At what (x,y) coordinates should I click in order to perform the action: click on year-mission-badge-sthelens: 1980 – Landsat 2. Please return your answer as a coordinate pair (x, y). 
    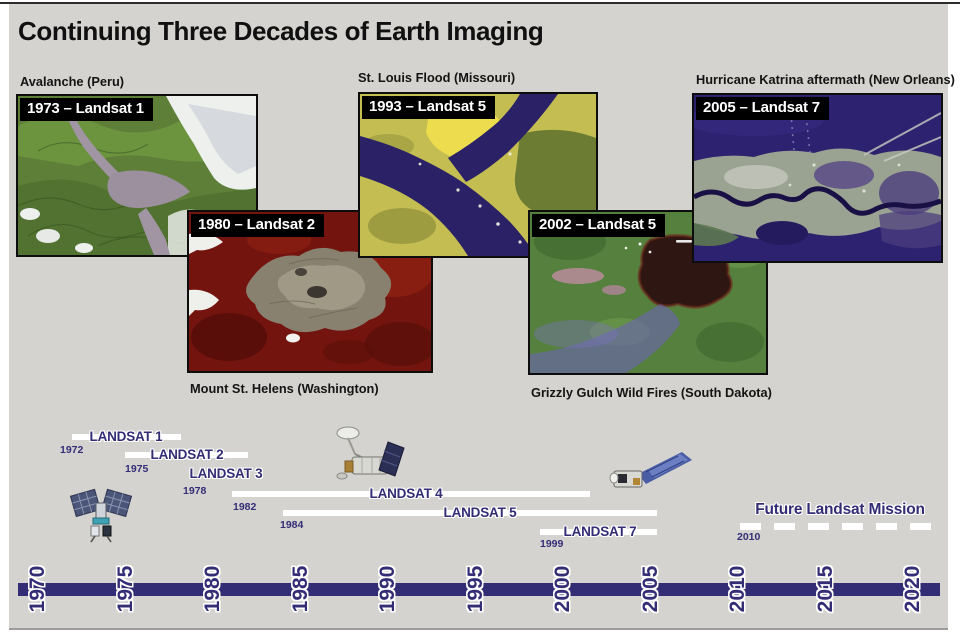
    Looking at the image, I should click on (257, 225).